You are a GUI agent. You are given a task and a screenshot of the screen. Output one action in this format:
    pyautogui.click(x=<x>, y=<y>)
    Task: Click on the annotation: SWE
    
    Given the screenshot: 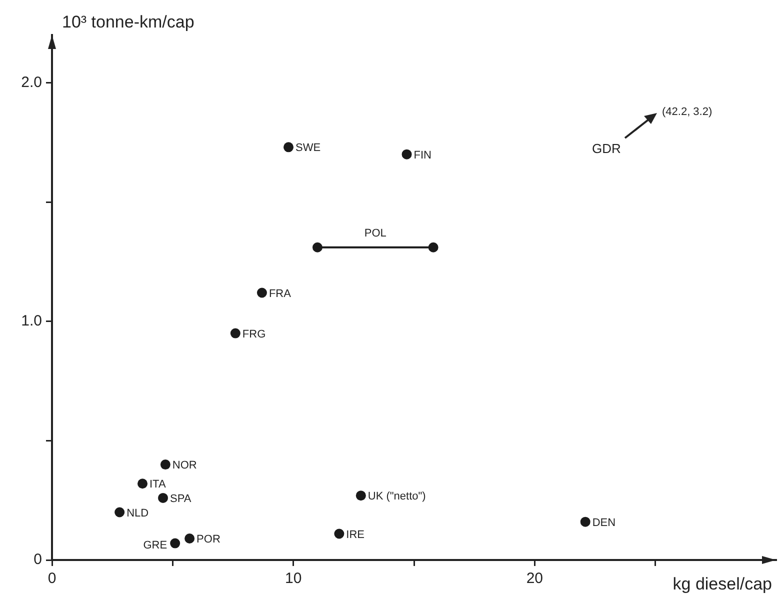 What is the action you would take?
    pyautogui.click(x=308, y=148)
    